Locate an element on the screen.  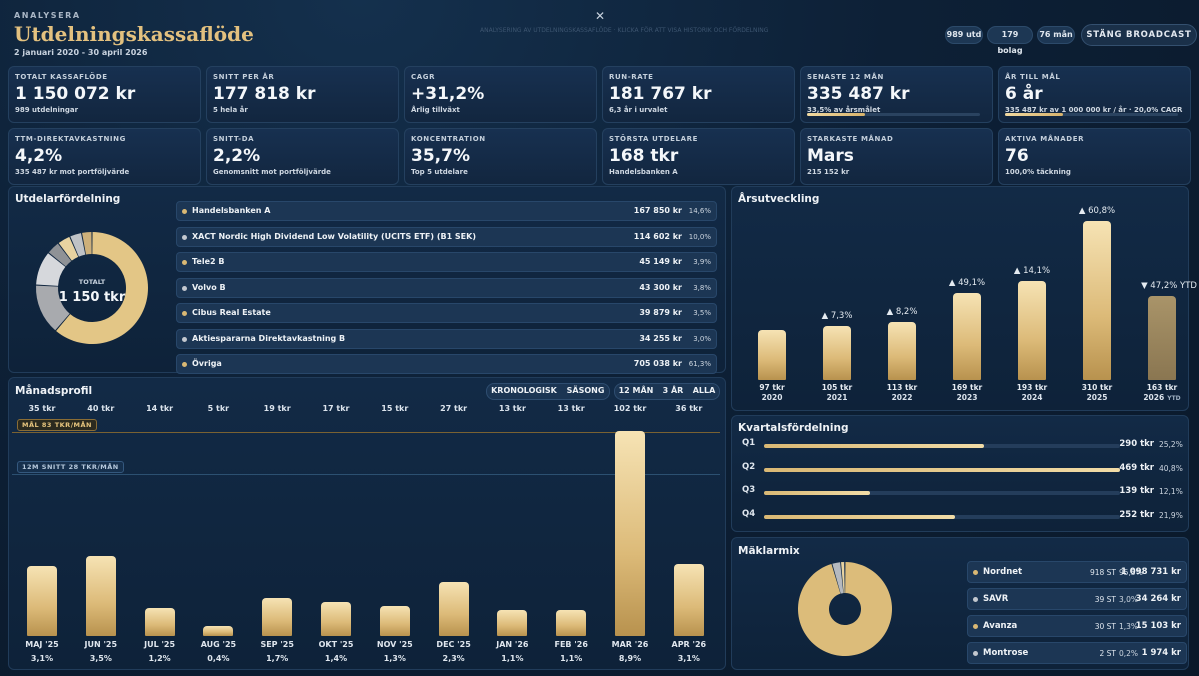
broker-row: SAVR 39 ST 3,0% 34 264 kr is located at coordinates (1077, 599).